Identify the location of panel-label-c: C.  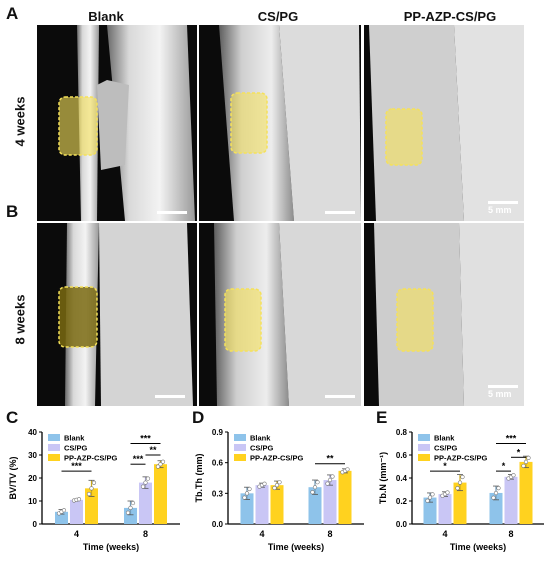
(12, 417).